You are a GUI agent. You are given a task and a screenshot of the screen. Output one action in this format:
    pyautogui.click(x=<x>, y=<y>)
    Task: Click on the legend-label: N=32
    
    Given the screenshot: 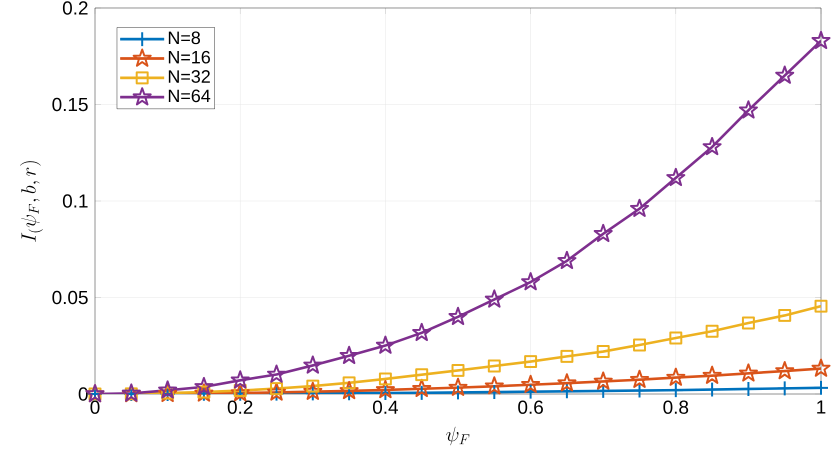 What is the action you would take?
    pyautogui.click(x=189, y=76)
    